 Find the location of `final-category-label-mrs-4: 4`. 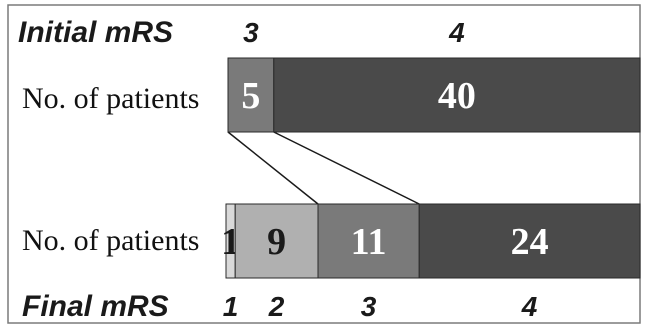

final-category-label-mrs-4: 4 is located at coordinates (529, 306).